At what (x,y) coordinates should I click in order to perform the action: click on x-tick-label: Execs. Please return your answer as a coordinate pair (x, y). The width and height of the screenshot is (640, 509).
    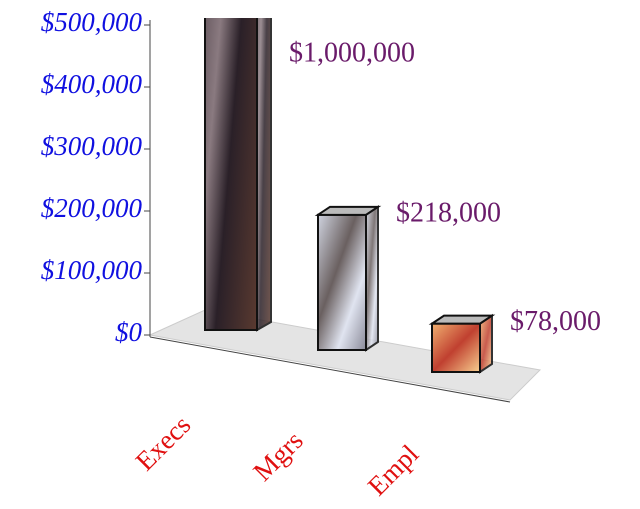
    Looking at the image, I should click on (163, 443).